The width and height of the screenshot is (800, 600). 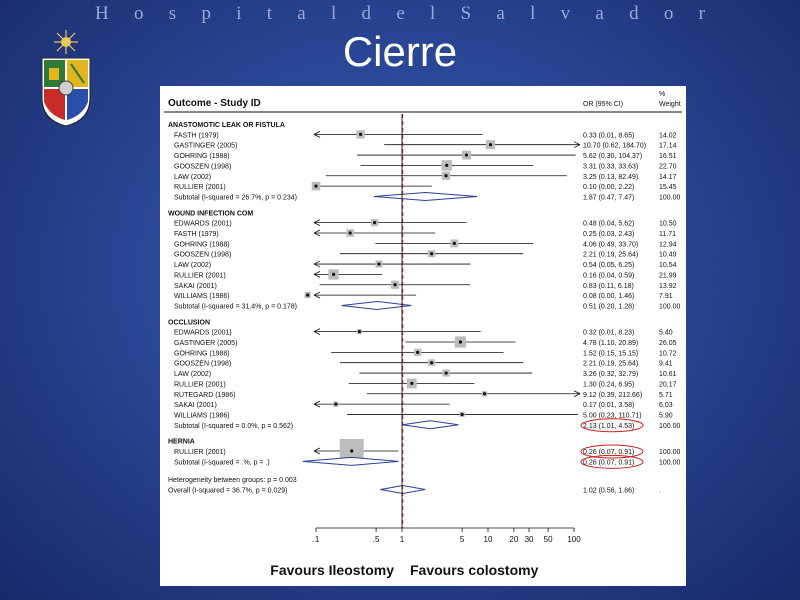 I want to click on header-letter: S, so click(x=466, y=13).